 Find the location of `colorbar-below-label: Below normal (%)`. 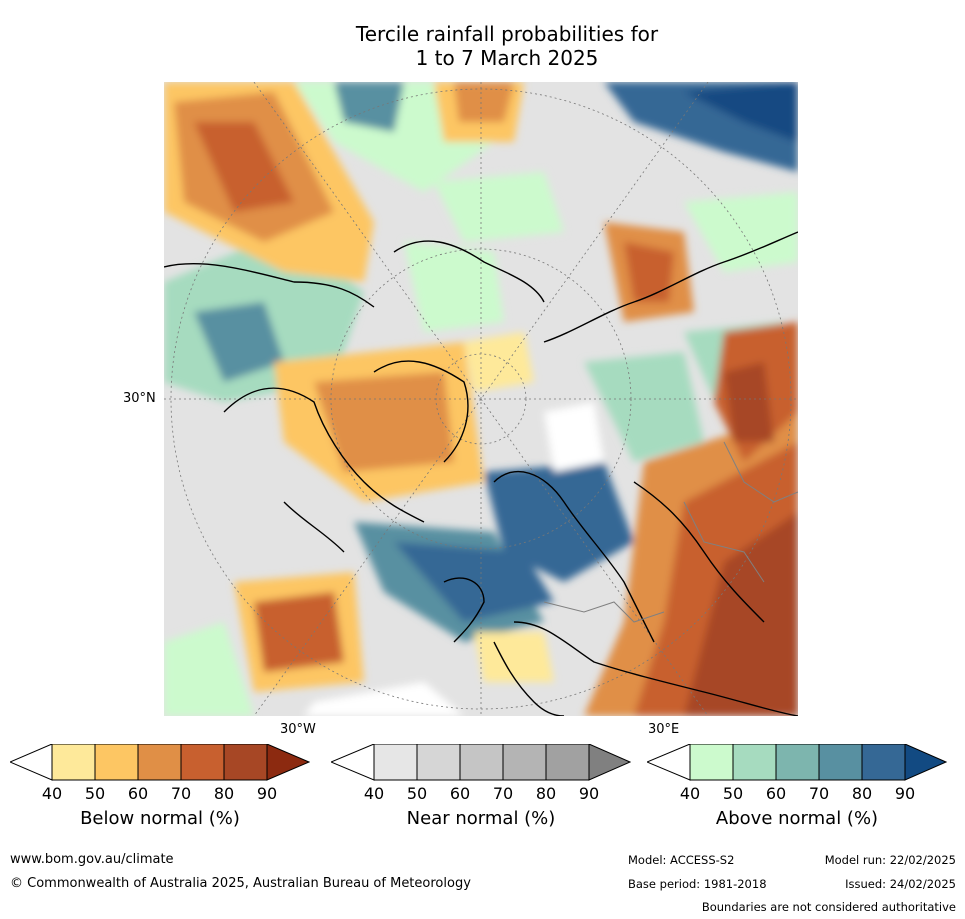

colorbar-below-label: Below normal (%) is located at coordinates (160, 818).